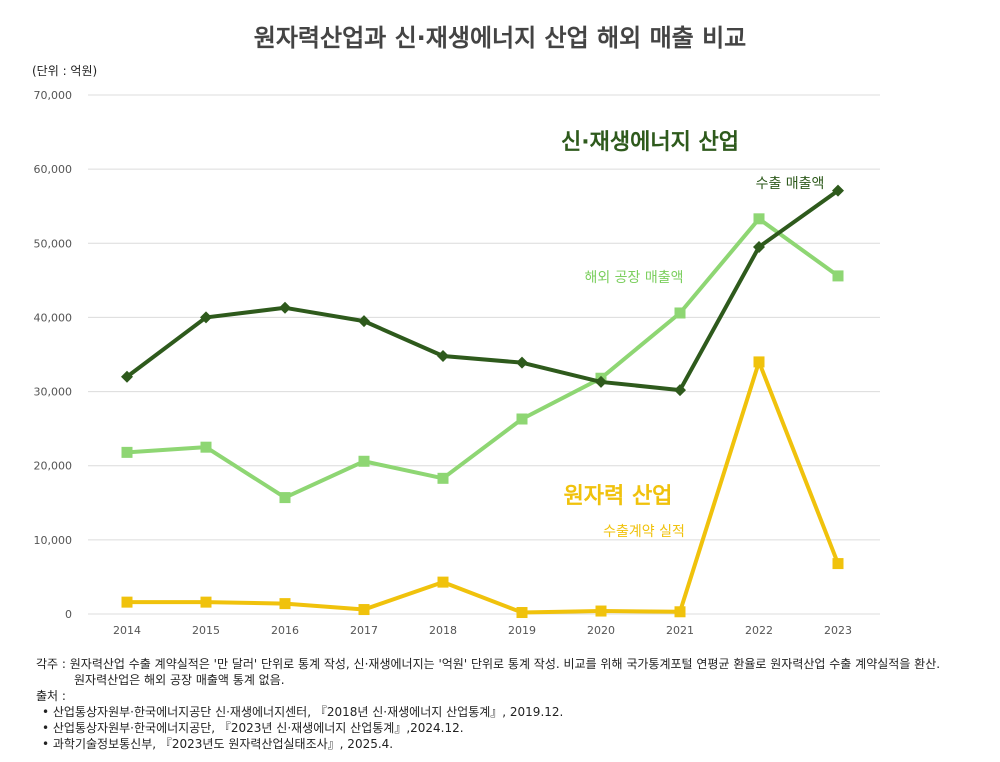 The height and width of the screenshot is (762, 1000). I want to click on source-item: • 과학기술정보통신부, 『2023년도 원자력산업실태조사』, 2025.4., so click(218, 744).